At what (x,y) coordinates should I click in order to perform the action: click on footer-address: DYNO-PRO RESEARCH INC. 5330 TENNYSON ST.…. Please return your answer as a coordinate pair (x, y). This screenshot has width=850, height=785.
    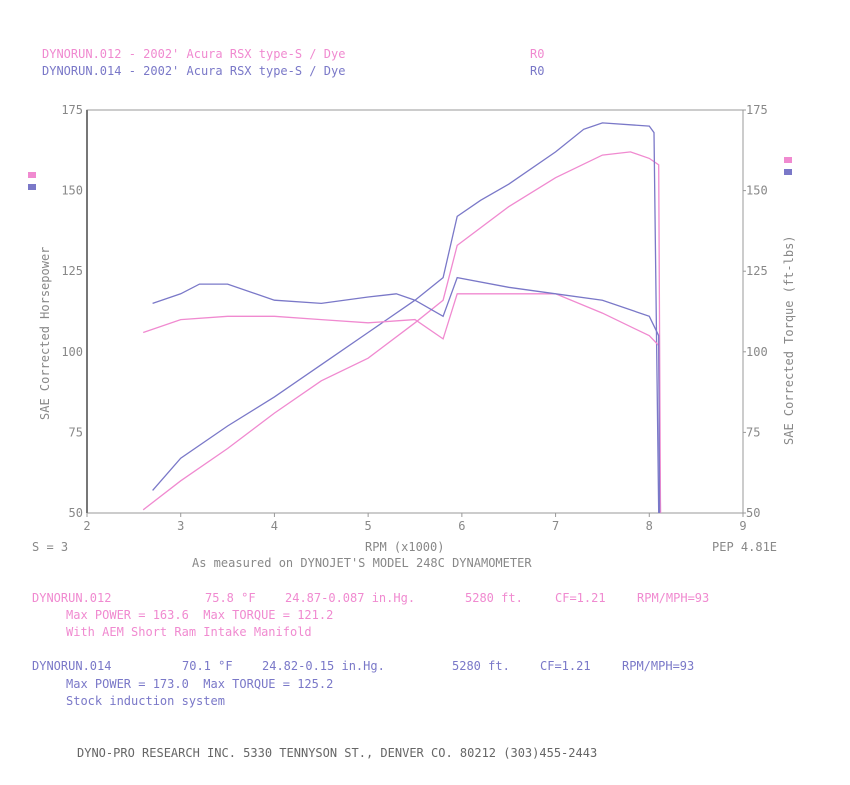
    Looking at the image, I should click on (337, 753).